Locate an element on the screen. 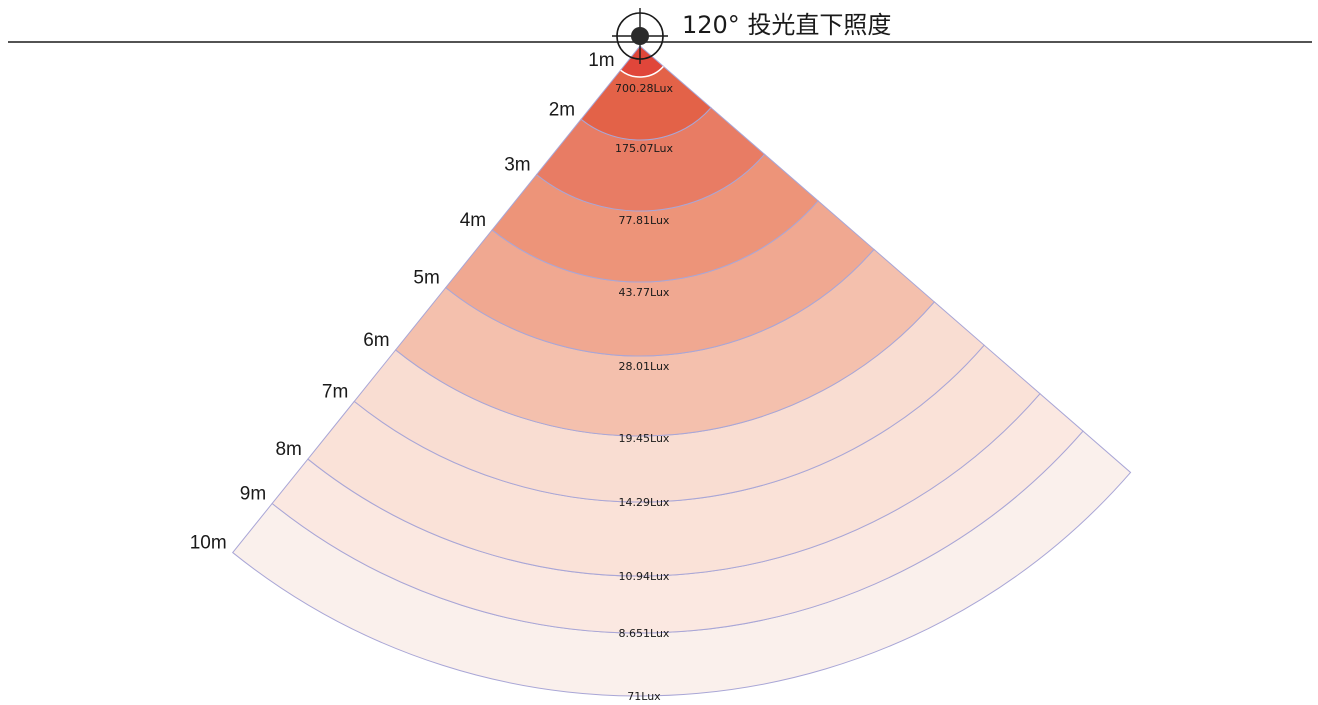 This screenshot has width=1318, height=705. lux-label-6m: 19.45Lux is located at coordinates (644, 438).